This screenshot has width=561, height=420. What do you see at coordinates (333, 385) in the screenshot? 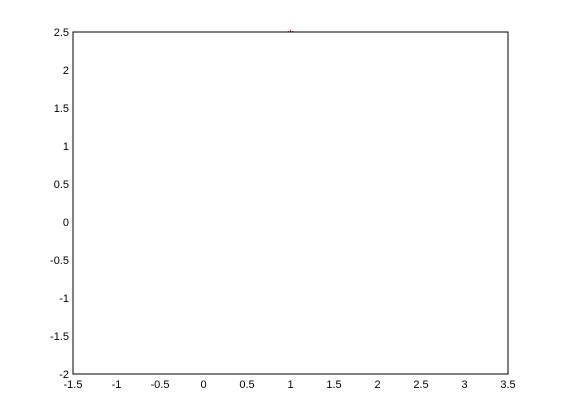
I see `x-tick-label: 1.5` at bounding box center [333, 385].